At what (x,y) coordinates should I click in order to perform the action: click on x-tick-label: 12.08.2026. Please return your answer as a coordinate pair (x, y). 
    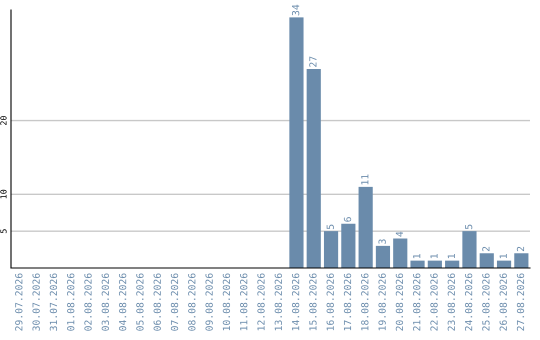
    Looking at the image, I should click on (261, 301).